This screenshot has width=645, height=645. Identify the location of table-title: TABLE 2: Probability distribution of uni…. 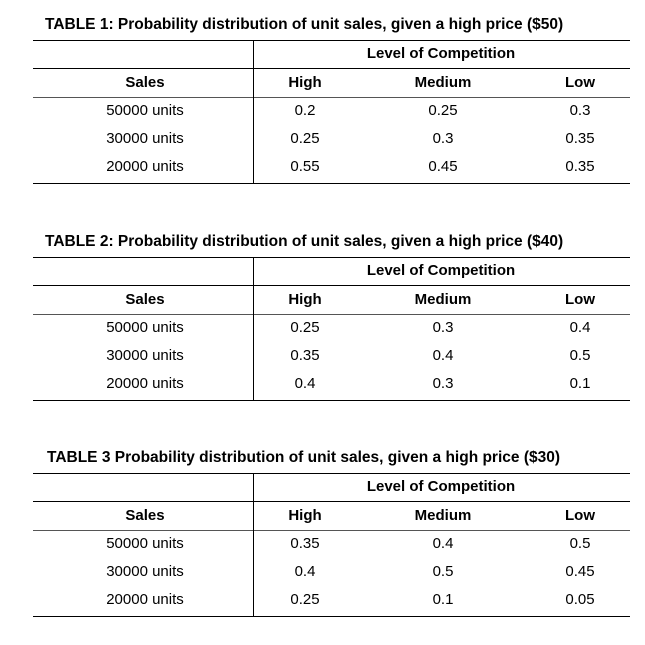
(304, 241).